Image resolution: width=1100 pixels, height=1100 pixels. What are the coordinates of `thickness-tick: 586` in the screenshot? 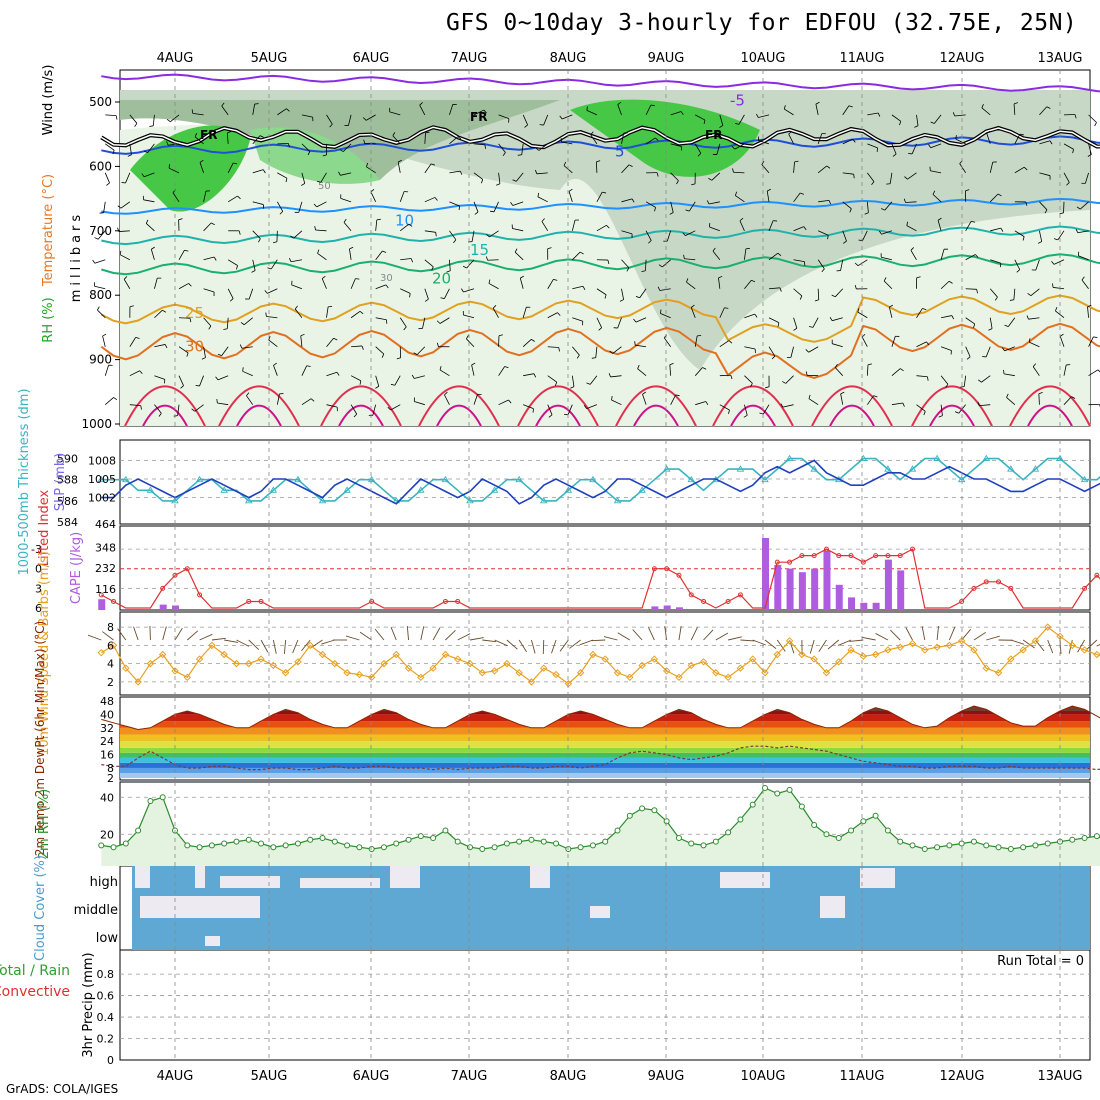 It's located at (67, 501).